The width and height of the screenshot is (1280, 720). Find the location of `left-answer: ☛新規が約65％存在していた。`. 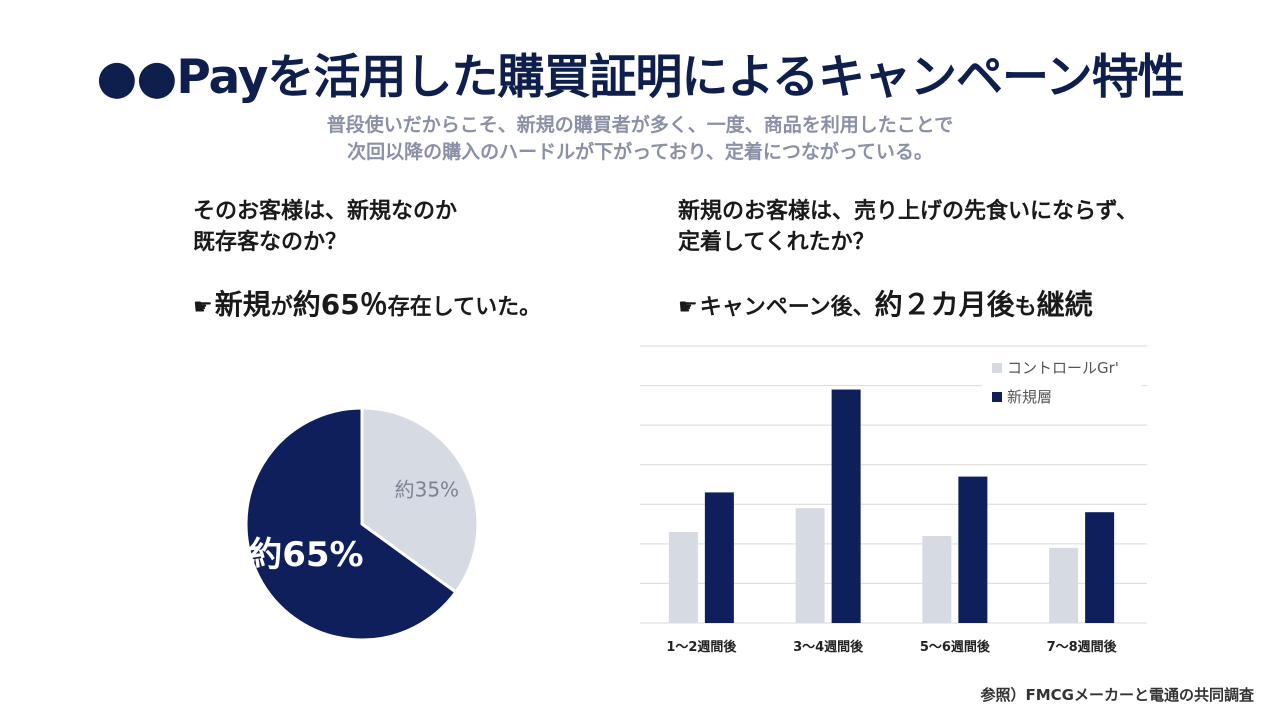

left-answer: ☛新規が約65％存在していた。 is located at coordinates (367, 303).